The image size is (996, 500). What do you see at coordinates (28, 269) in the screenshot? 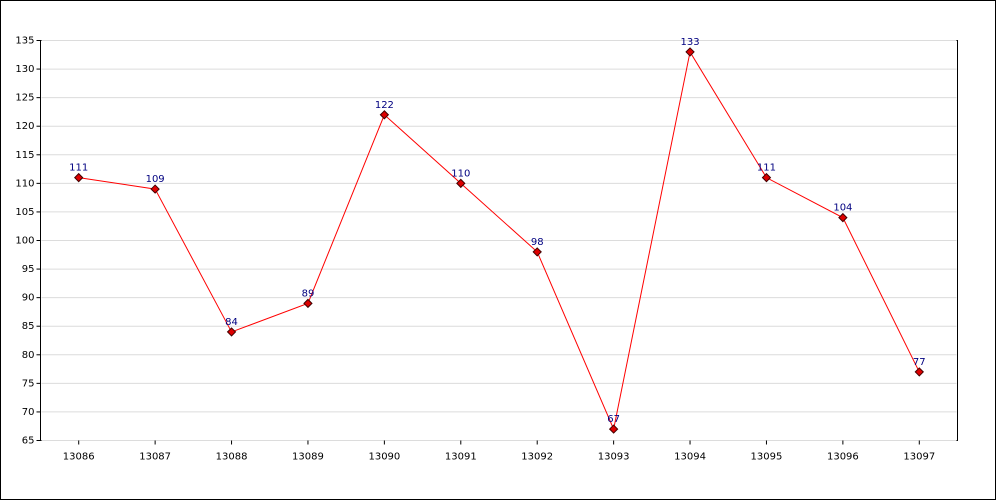
I see `y-tick-label: 95` at bounding box center [28, 269].